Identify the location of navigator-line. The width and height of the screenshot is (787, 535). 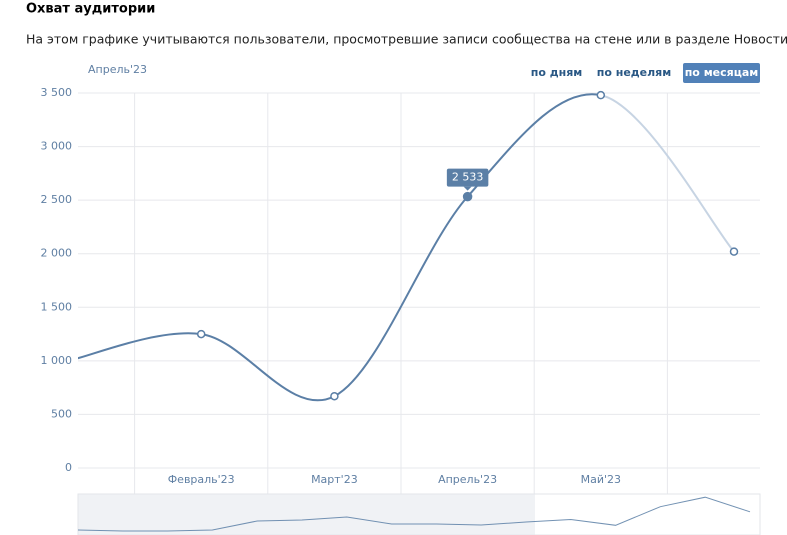
(414, 514).